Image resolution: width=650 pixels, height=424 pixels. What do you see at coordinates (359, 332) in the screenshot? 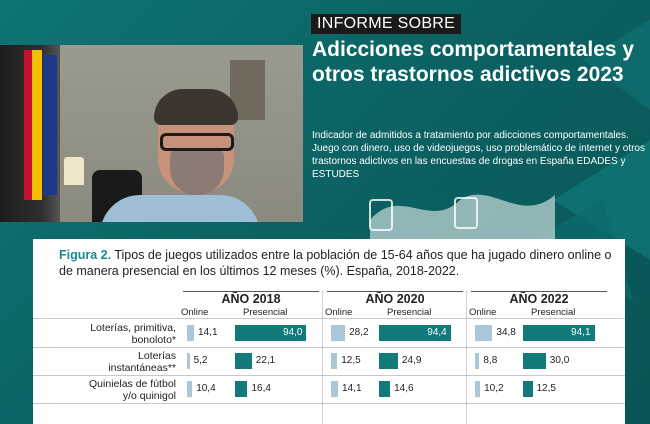
I see `online-value-label: 28,2` at bounding box center [359, 332].